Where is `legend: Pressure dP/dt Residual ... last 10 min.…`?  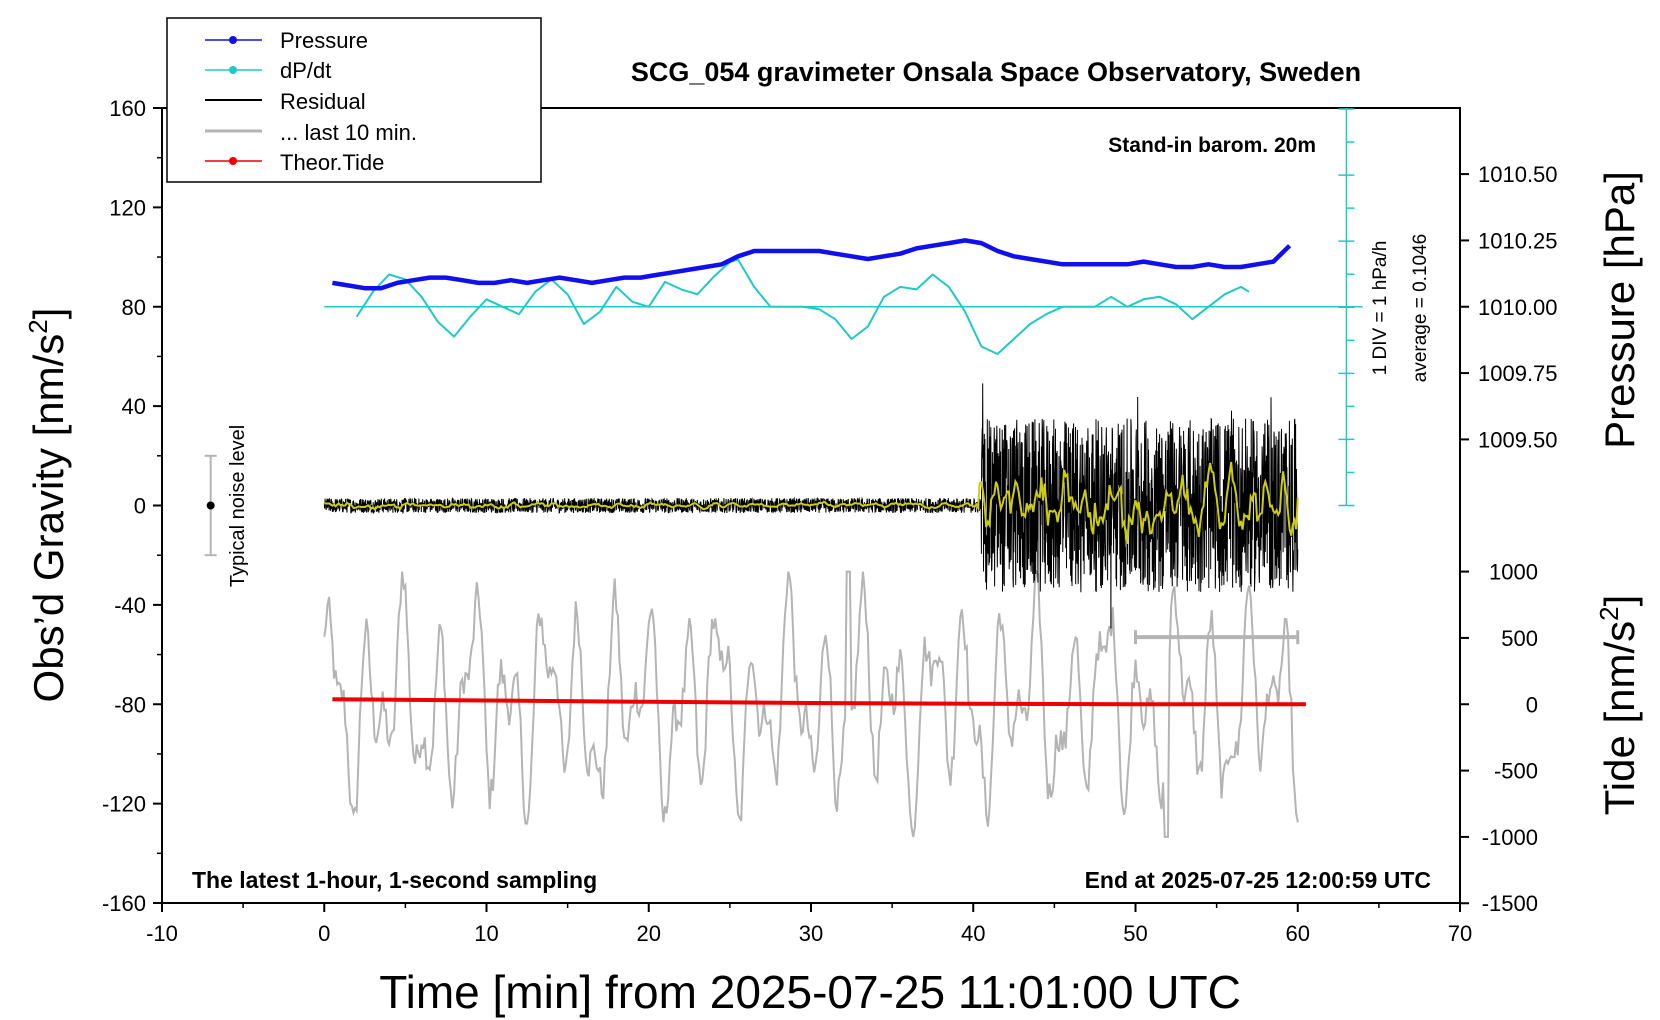 legend: Pressure dP/dt Residual ... last 10 min.… is located at coordinates (354, 100).